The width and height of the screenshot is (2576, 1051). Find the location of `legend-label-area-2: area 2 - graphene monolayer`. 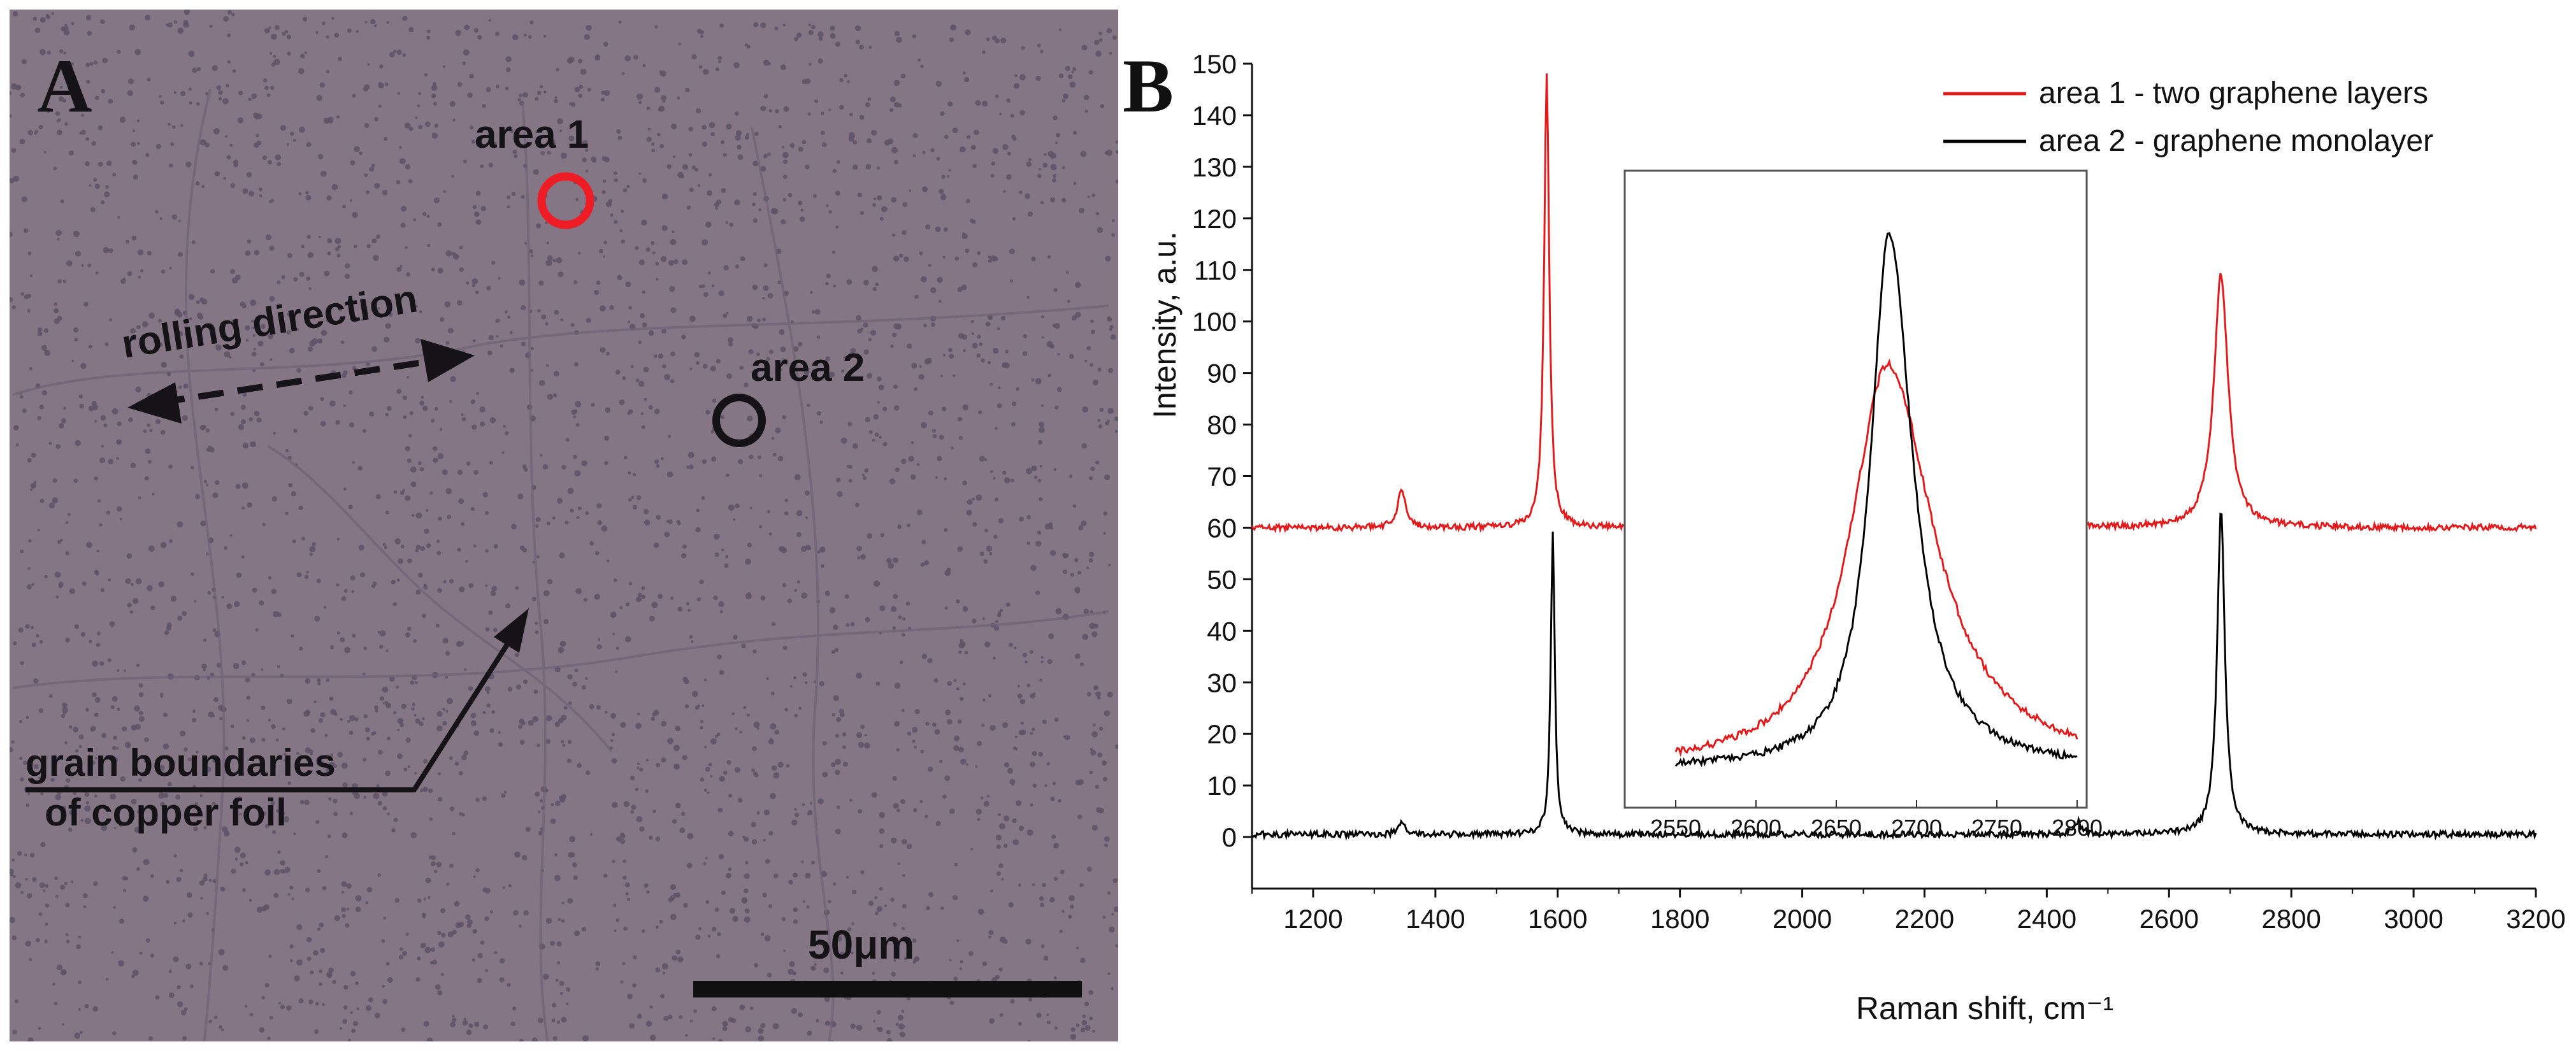

legend-label-area-2: area 2 - graphene monolayer is located at coordinates (2236, 141).